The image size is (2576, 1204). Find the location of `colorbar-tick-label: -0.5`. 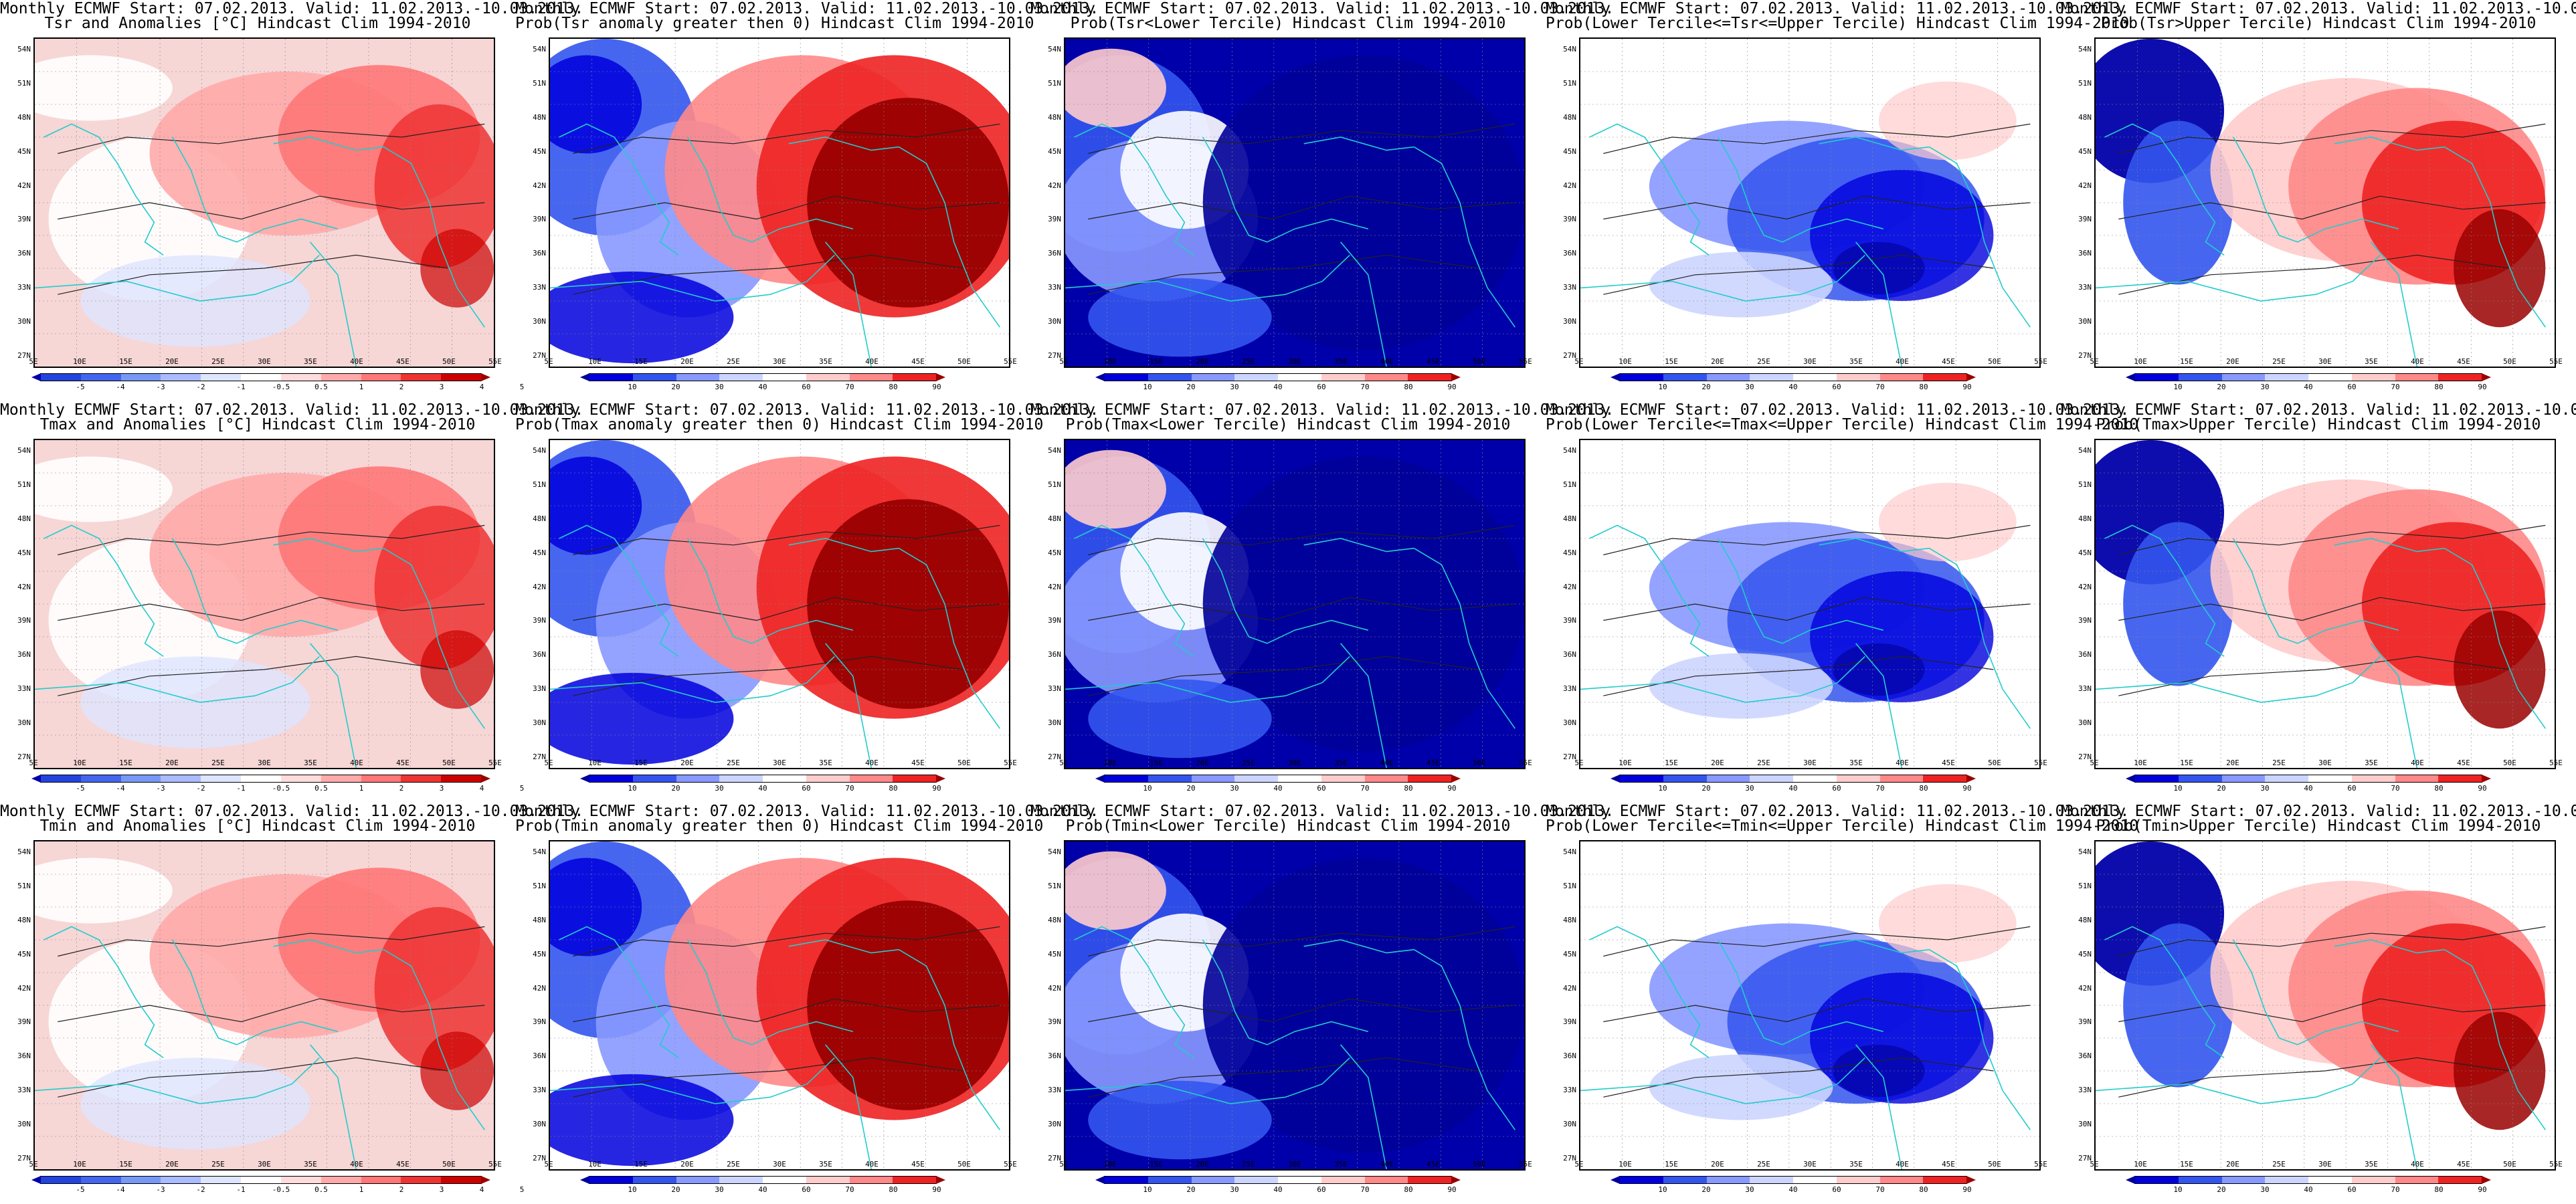

colorbar-tick-label: -0.5 is located at coordinates (281, 788).